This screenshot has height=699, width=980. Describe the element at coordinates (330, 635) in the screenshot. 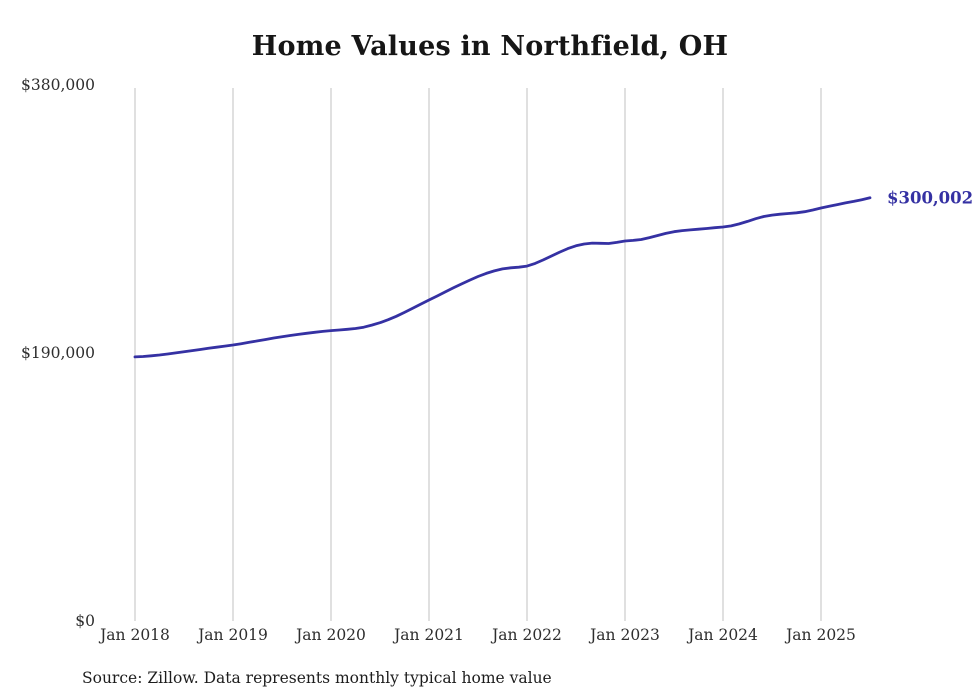

I see `x-axis-tick-label: Jan 2020` at that location.